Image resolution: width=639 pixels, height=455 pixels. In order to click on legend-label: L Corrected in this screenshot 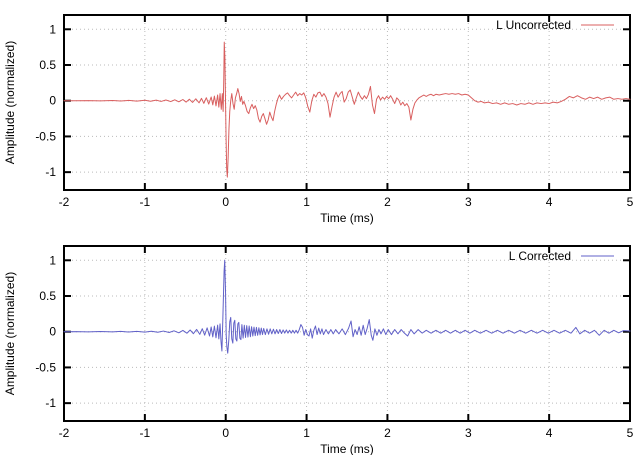, I will do `click(540, 256)`.